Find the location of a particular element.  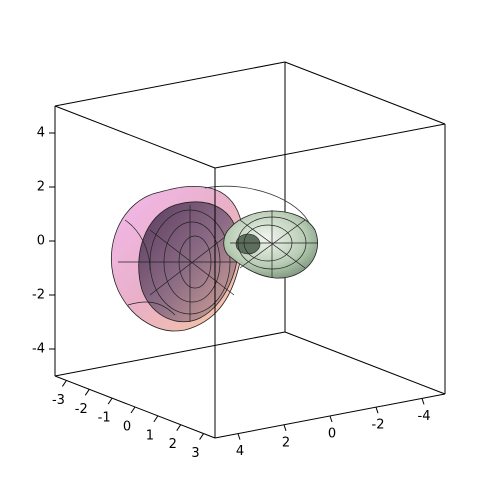

z-tick-label: 4 is located at coordinates (41, 133).